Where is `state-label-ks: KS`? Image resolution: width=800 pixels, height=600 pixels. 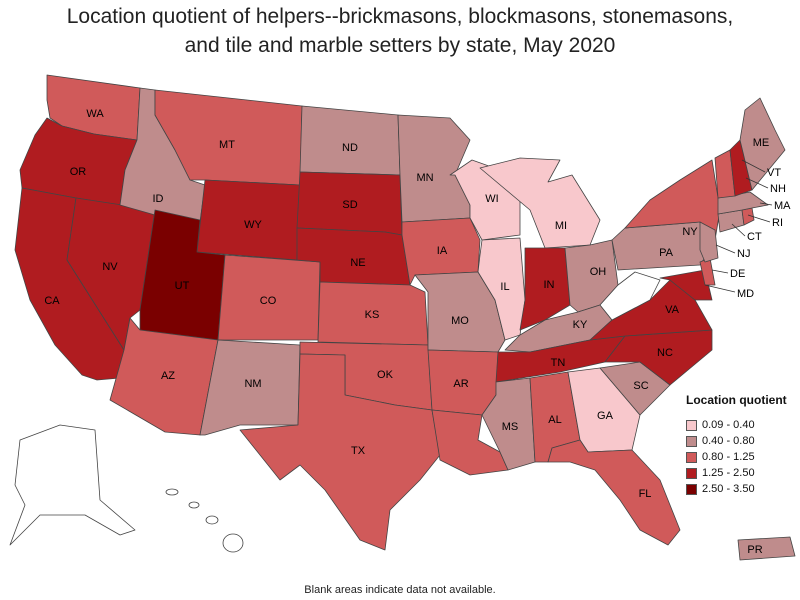 state-label-ks: KS is located at coordinates (372, 315).